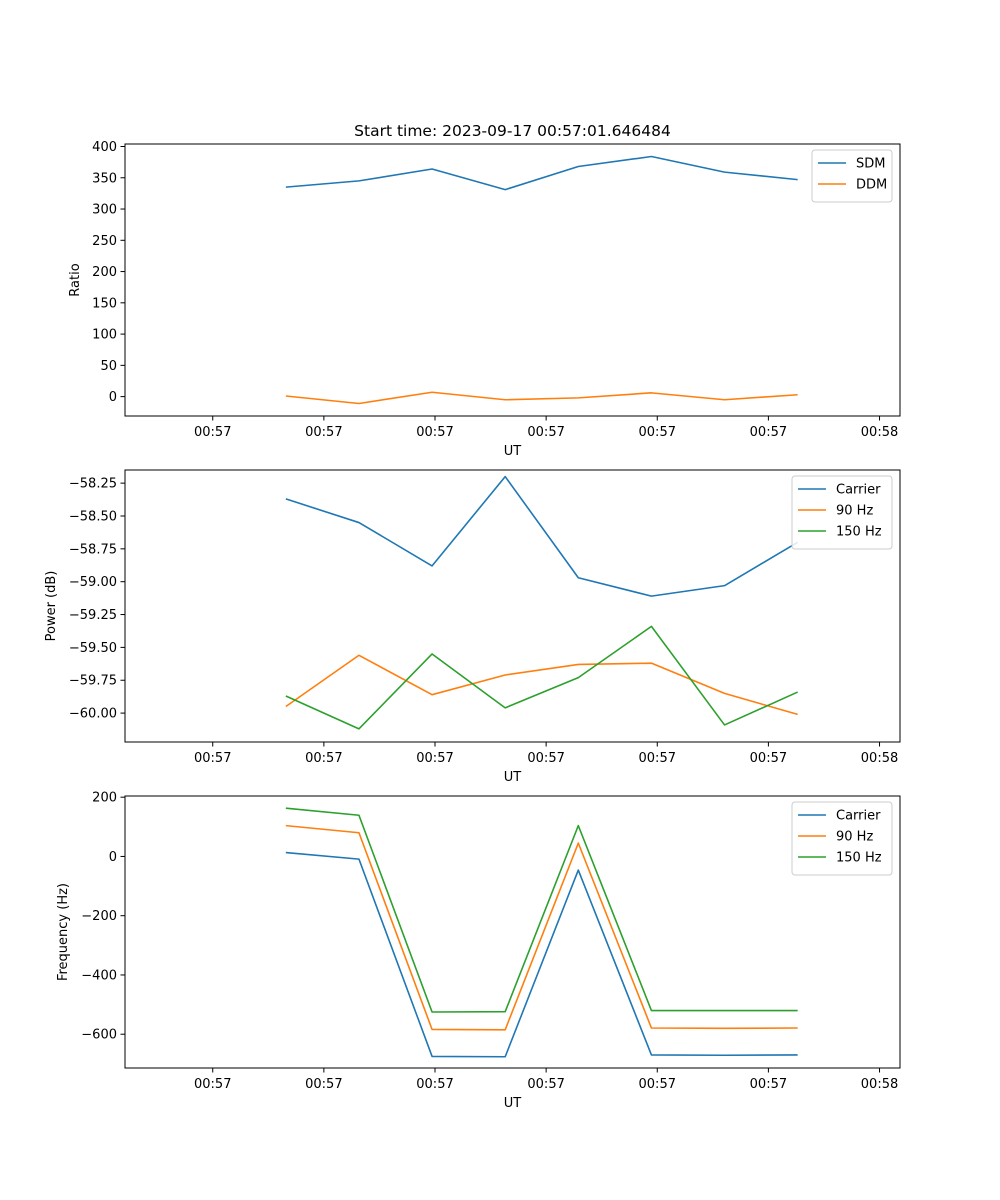 This screenshot has width=1000, height=1200. Describe the element at coordinates (104, 335) in the screenshot. I see `y-tick-label: 100` at that location.